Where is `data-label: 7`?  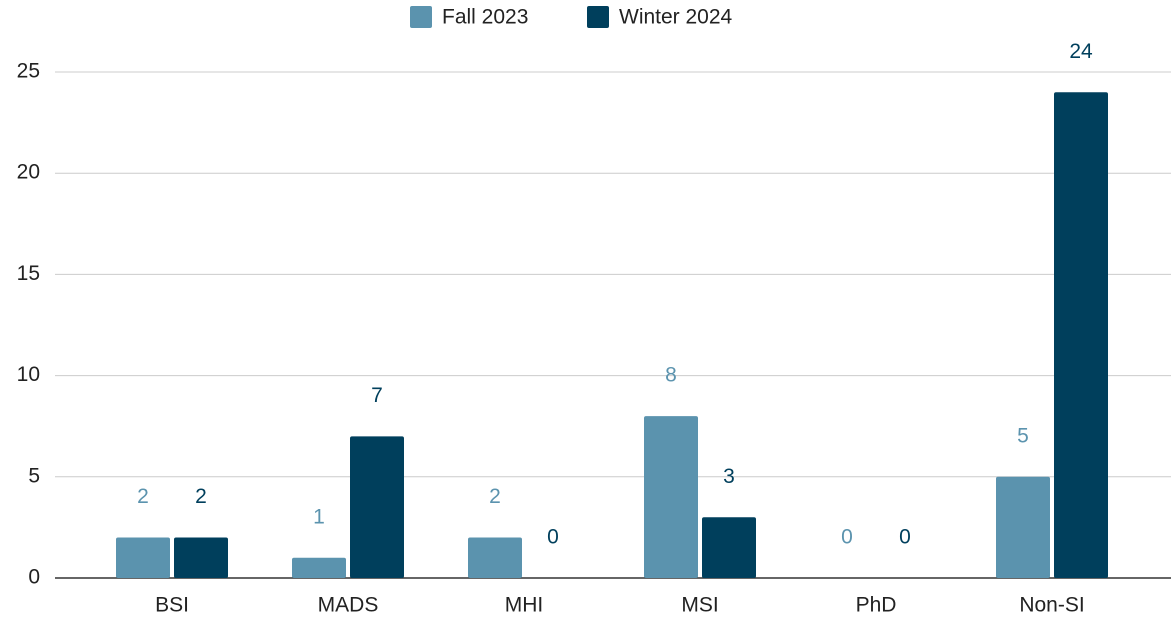 data-label: 7 is located at coordinates (377, 395).